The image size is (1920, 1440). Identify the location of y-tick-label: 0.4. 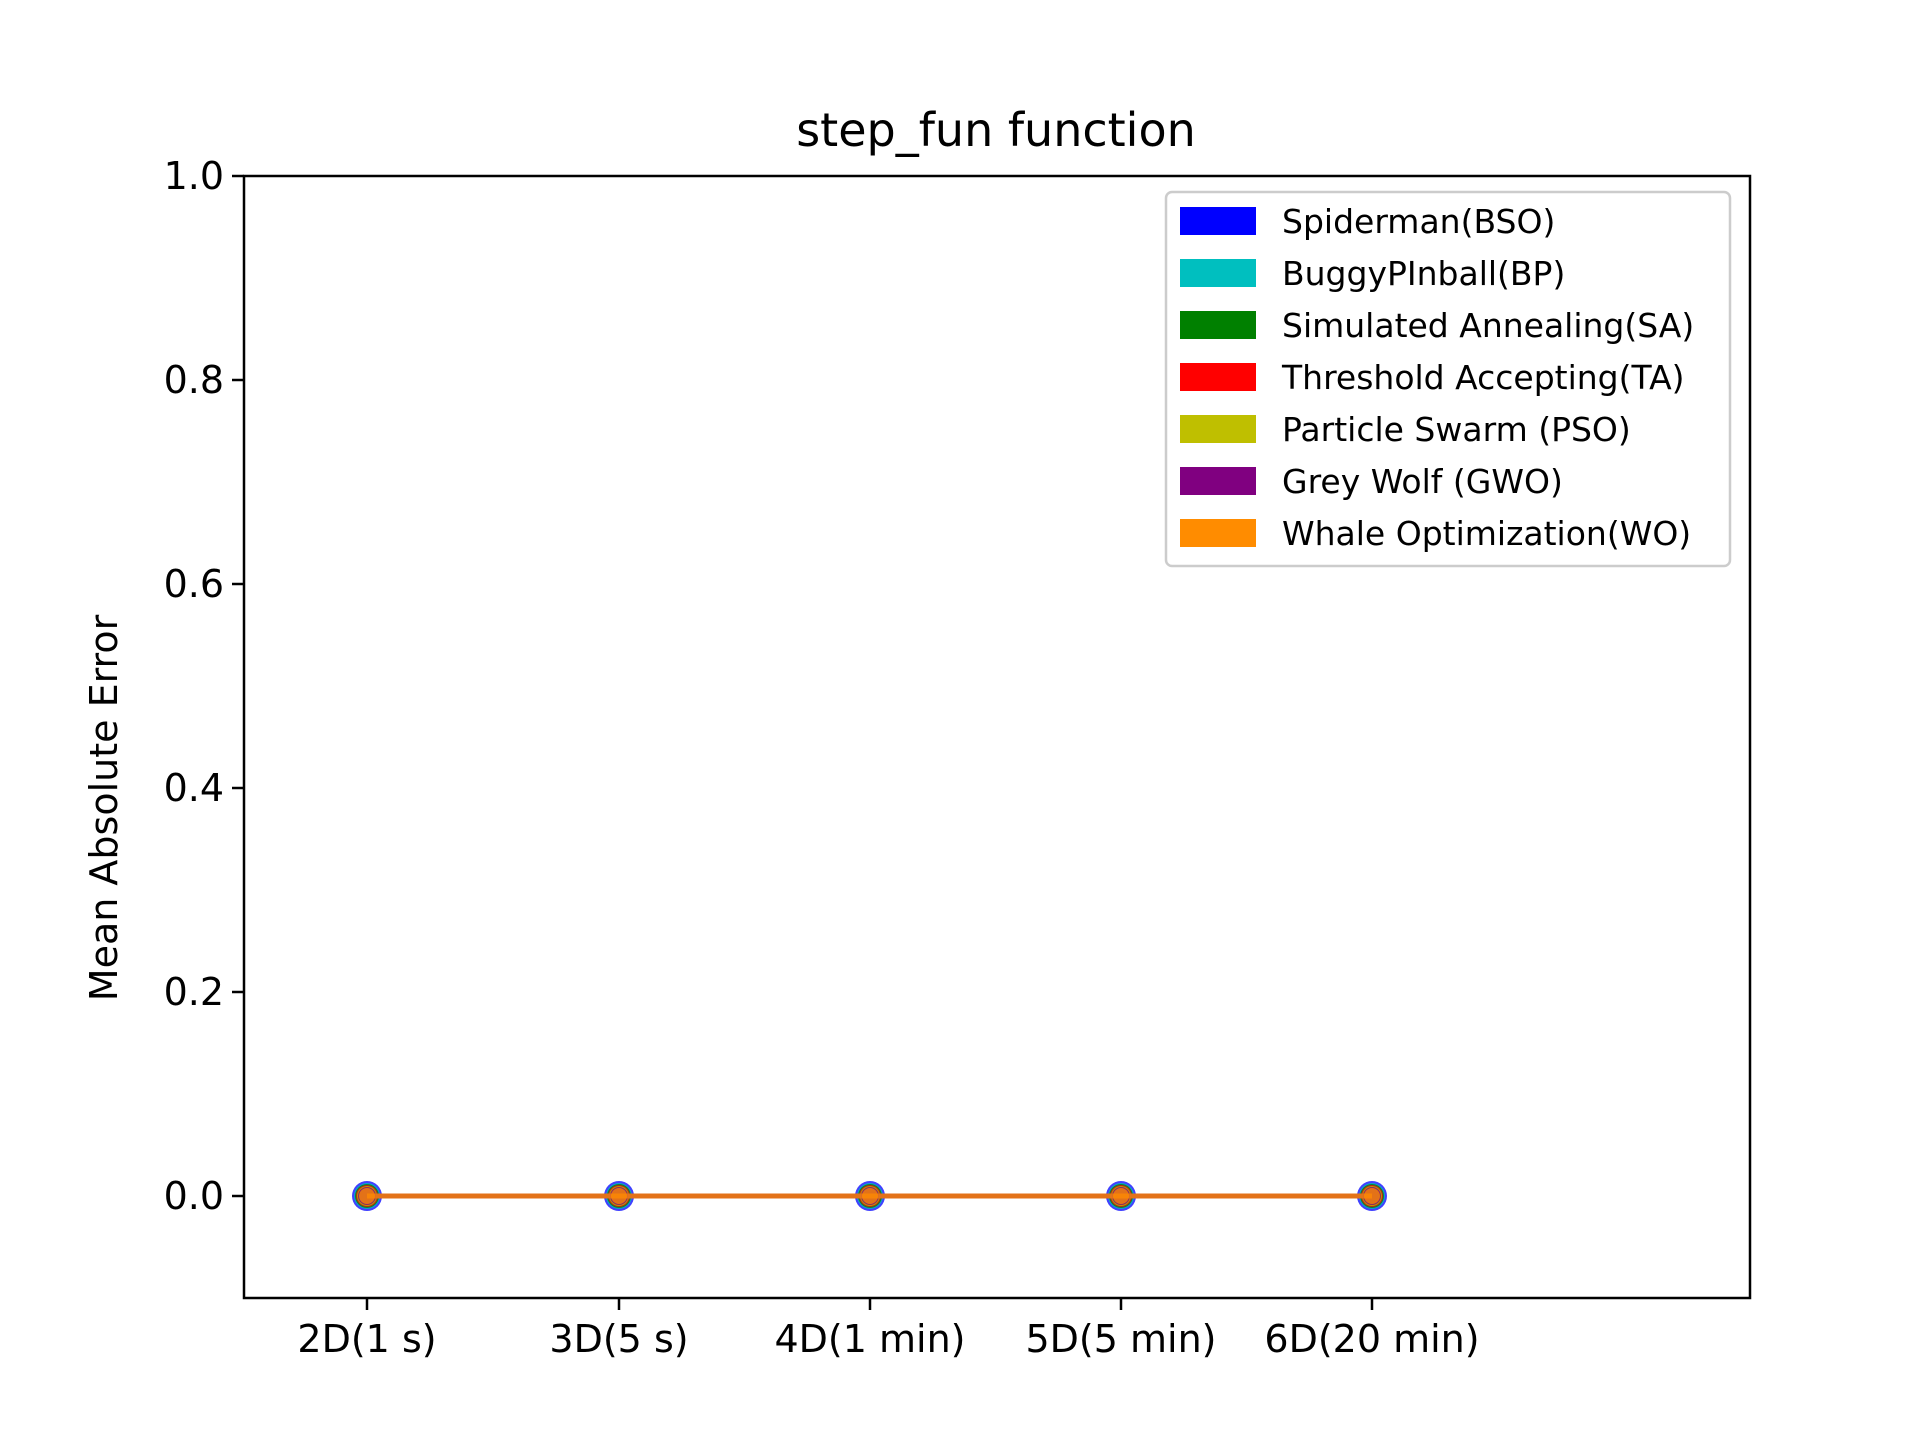
(194, 788).